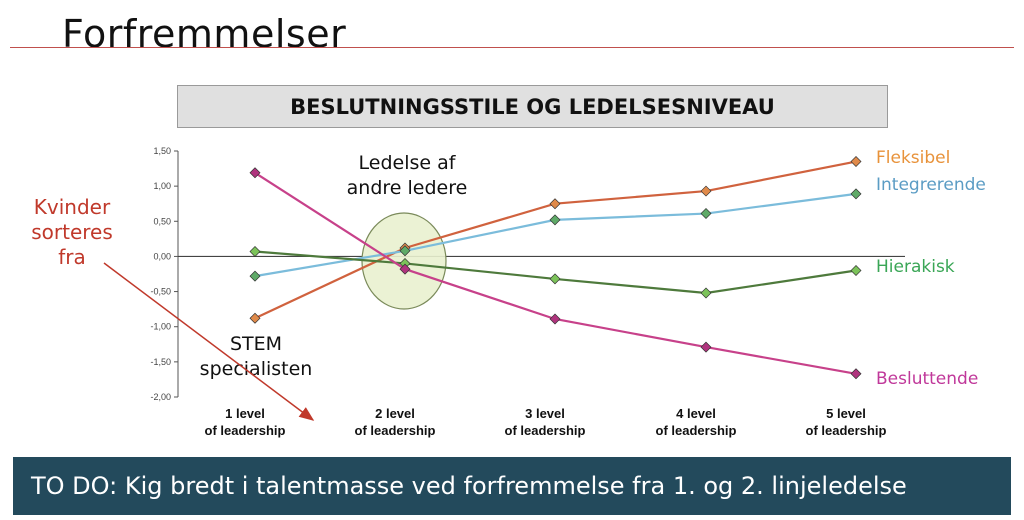 This screenshot has width=1024, height=520. Describe the element at coordinates (846, 413) in the screenshot. I see `x-tick-label: 5 level` at that location.